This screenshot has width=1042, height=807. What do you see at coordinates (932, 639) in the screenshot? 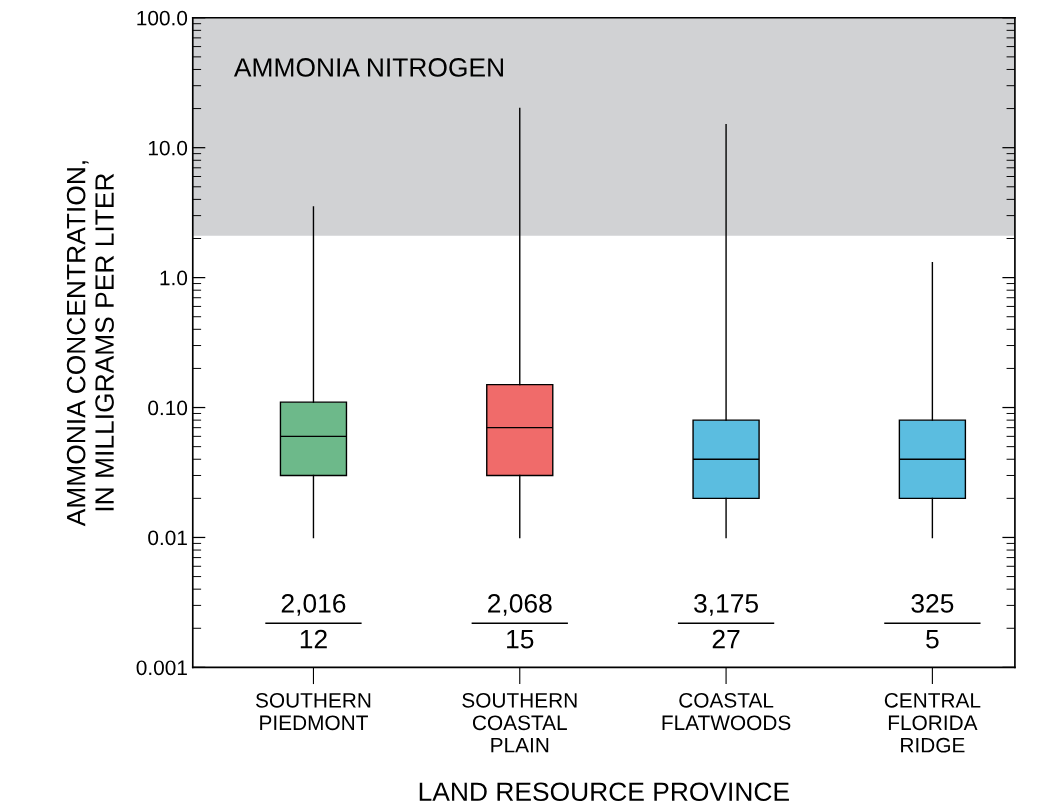
I see `annotation: 5` at bounding box center [932, 639].